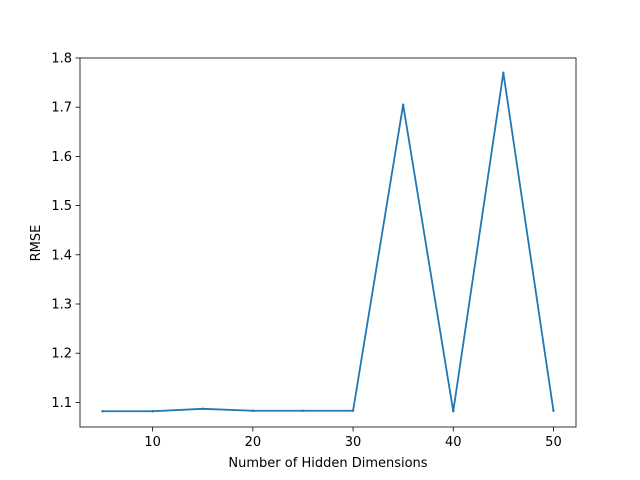 This screenshot has height=480, width=640. Describe the element at coordinates (61, 305) in the screenshot. I see `y-tick-label: 1.3` at that location.